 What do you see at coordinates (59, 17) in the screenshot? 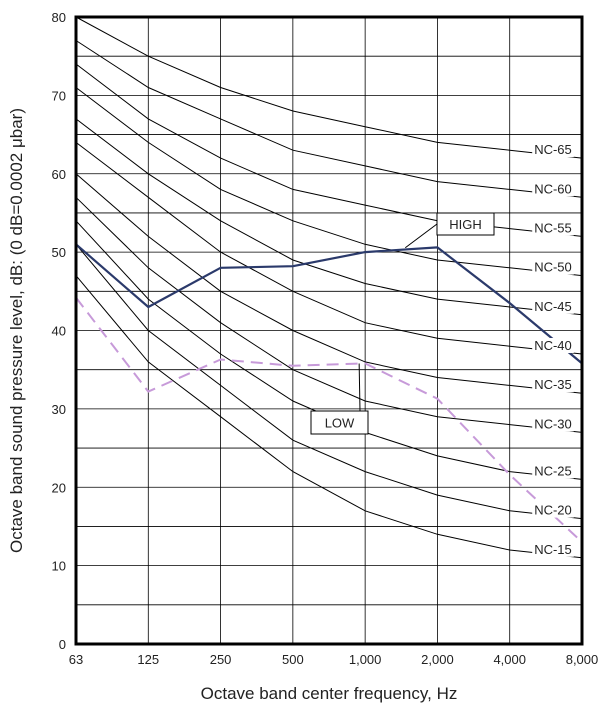
I see `y-tick-label: 80` at bounding box center [59, 17].